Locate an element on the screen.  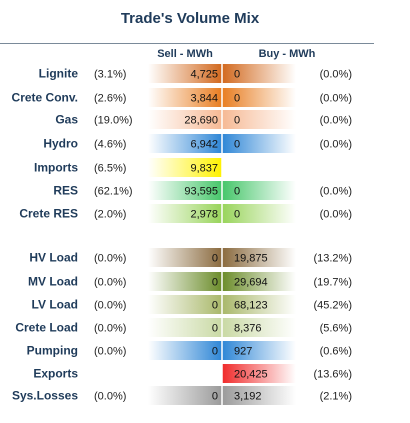
sell-column-header: Sell - MWh is located at coordinates (185, 54).